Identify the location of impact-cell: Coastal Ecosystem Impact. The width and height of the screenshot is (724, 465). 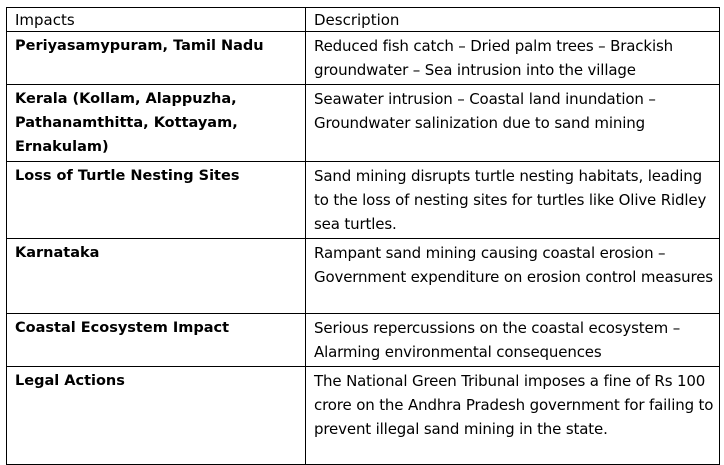
(156, 340).